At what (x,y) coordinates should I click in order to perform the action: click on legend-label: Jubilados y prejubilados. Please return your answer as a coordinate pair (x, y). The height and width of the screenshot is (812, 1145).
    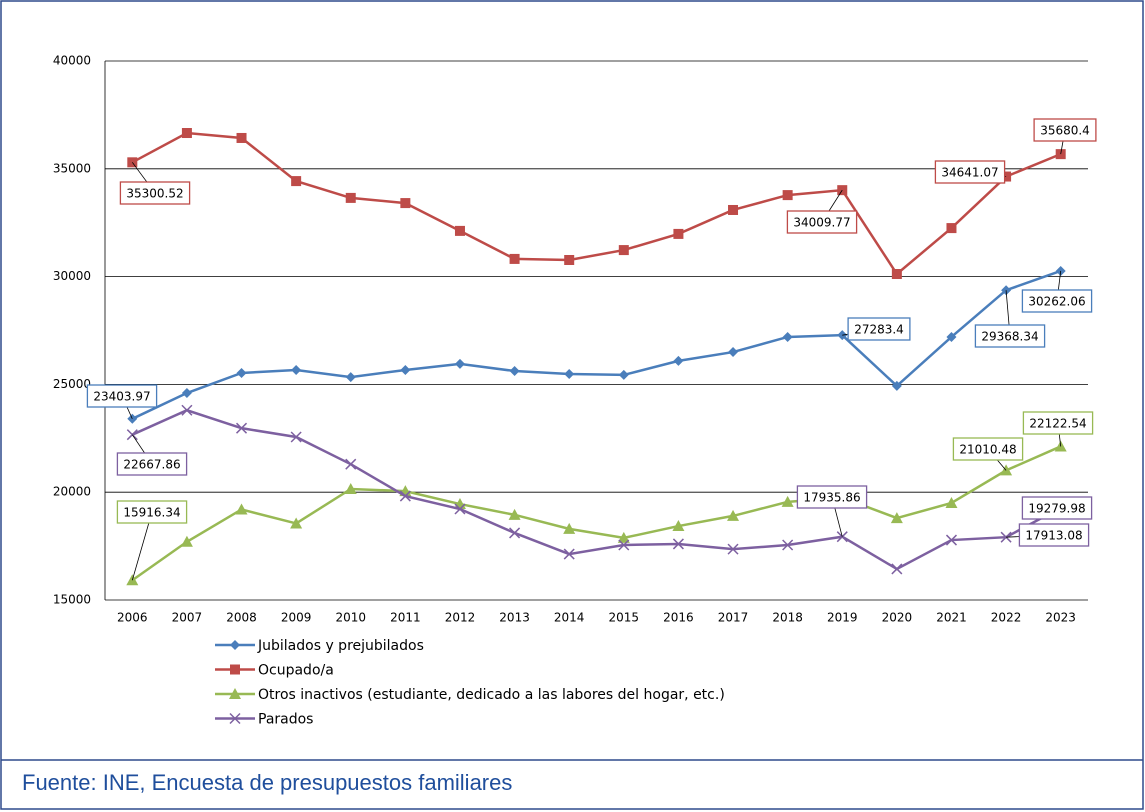
    Looking at the image, I should click on (340, 646).